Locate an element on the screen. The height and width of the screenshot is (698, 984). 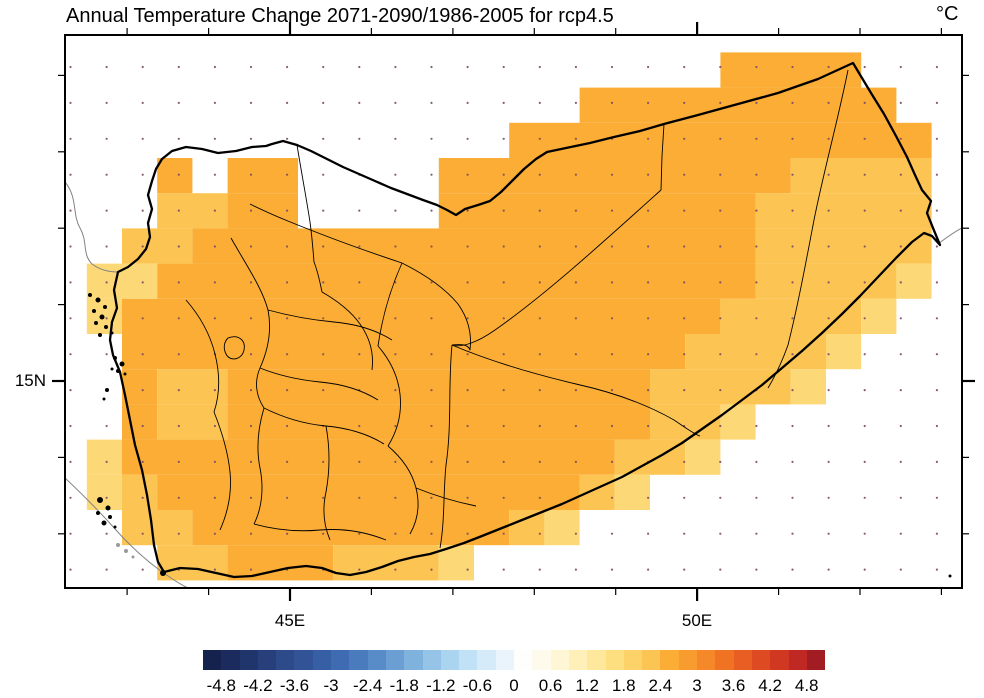
colorbar-label: 4.8 is located at coordinates (806, 685).